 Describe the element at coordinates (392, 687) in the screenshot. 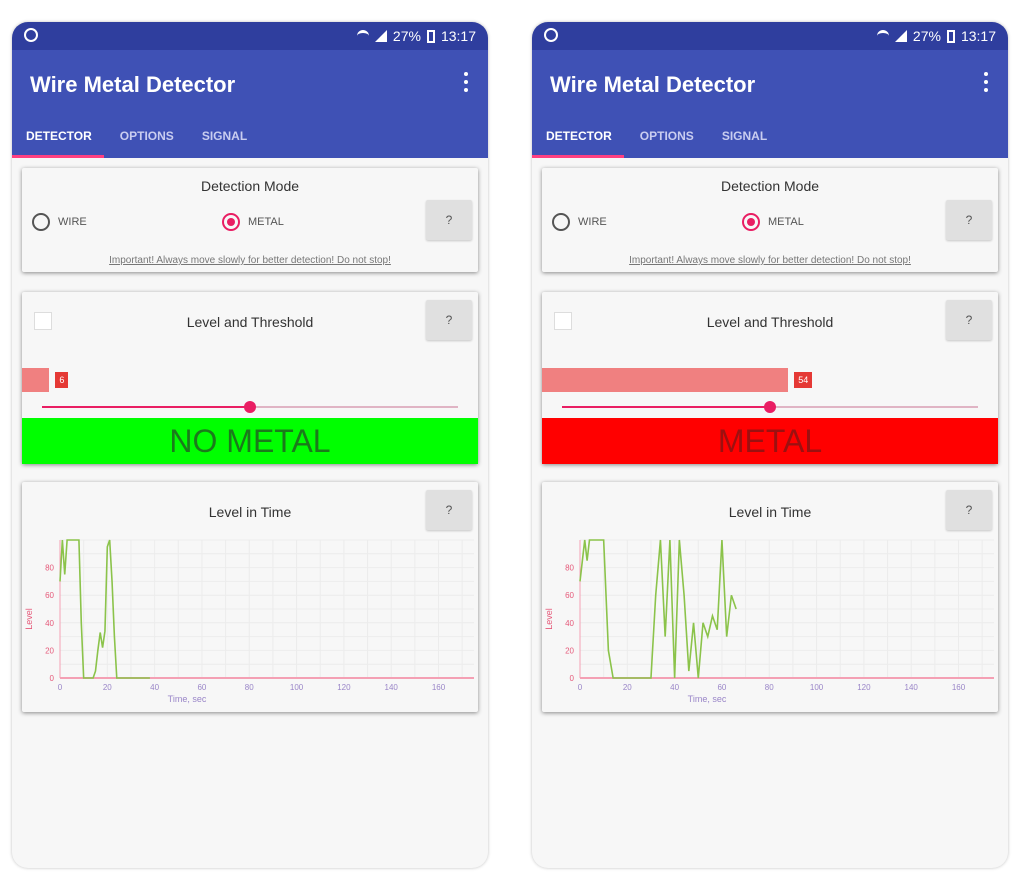

I see `x-tick-label: 140` at that location.